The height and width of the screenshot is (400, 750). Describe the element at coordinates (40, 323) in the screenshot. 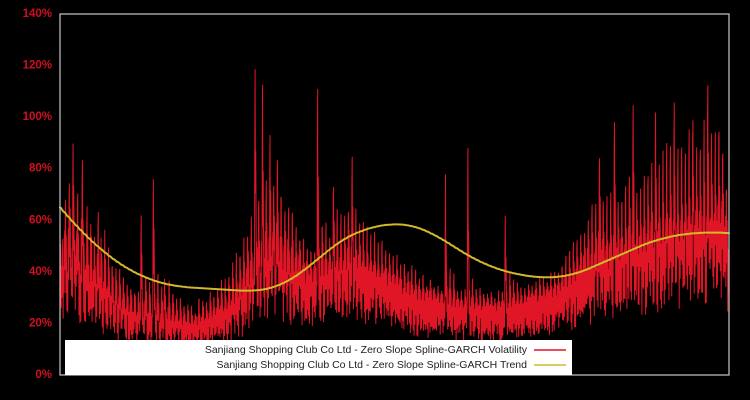

I see `ytick-label-20: 20%` at that location.